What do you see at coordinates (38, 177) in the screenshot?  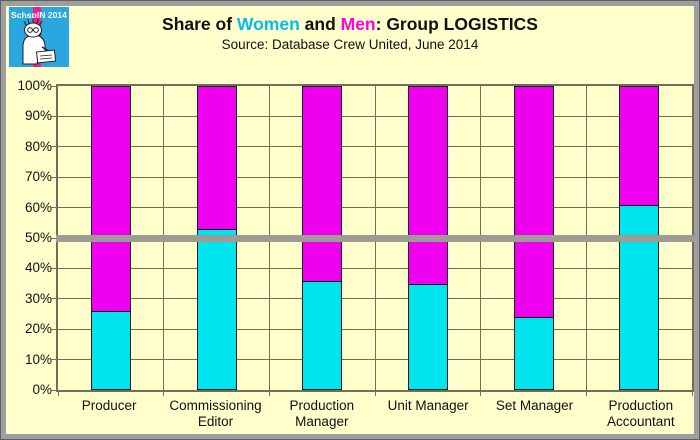 I see `y-tick-label-70: 70%` at bounding box center [38, 177].